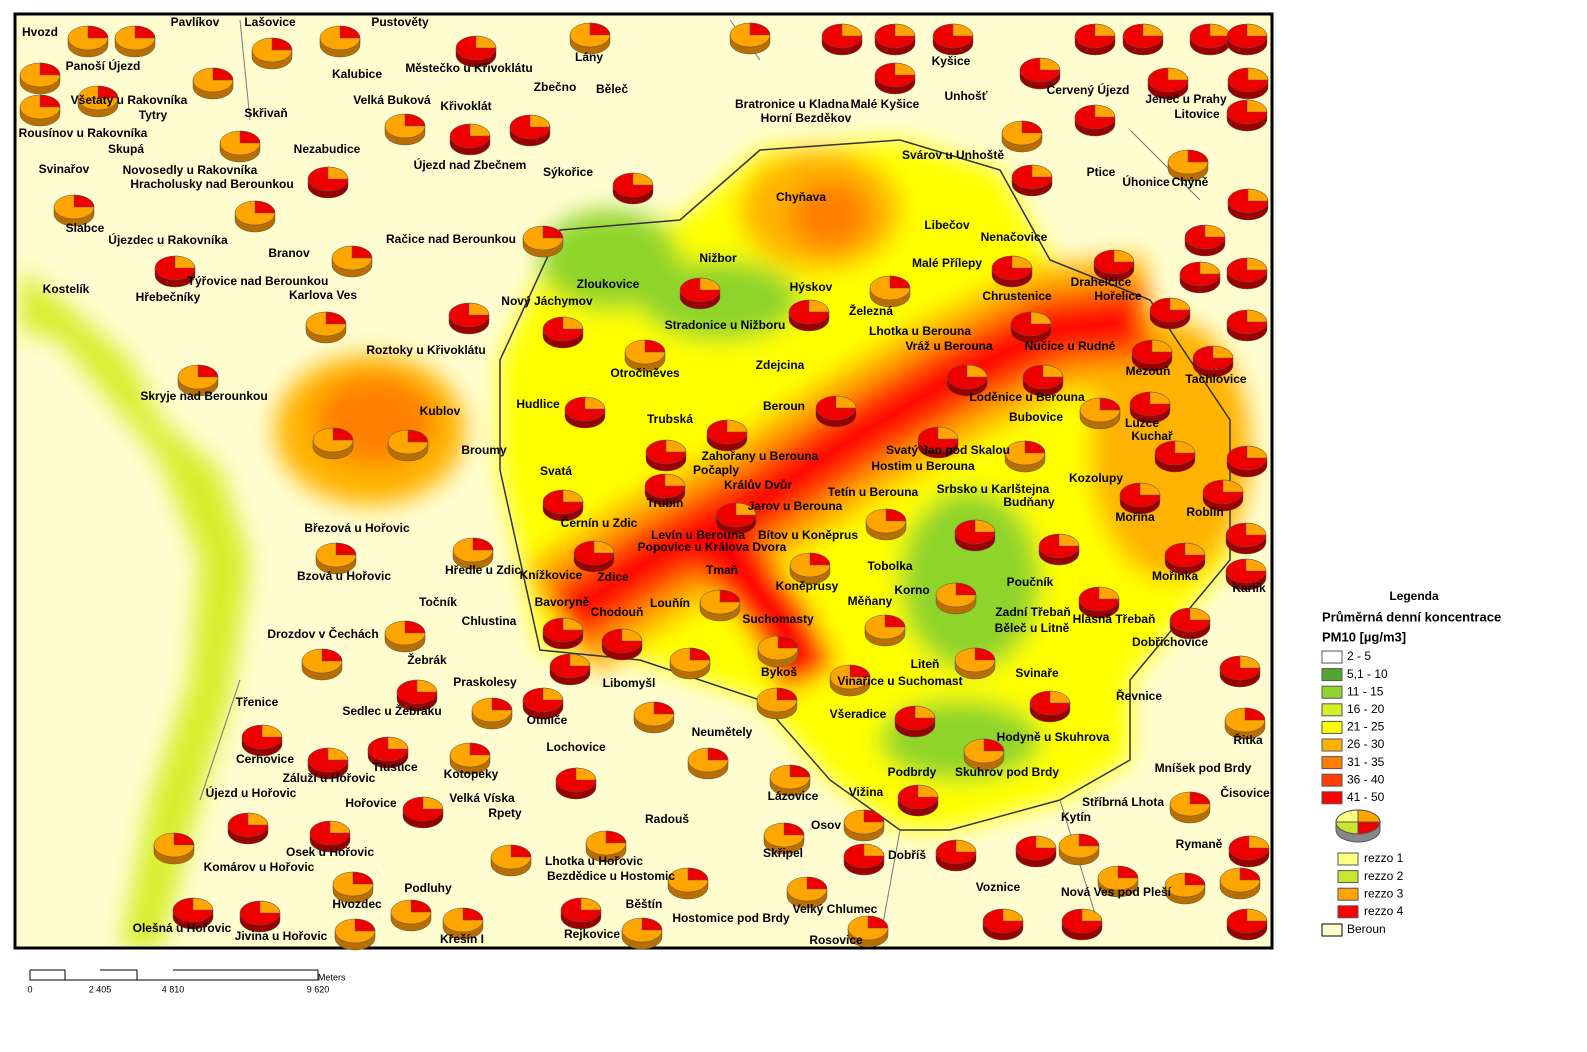 Image resolution: width=1587 pixels, height=1052 pixels. What do you see at coordinates (1030, 582) in the screenshot?
I see `place-label: Poučník` at bounding box center [1030, 582].